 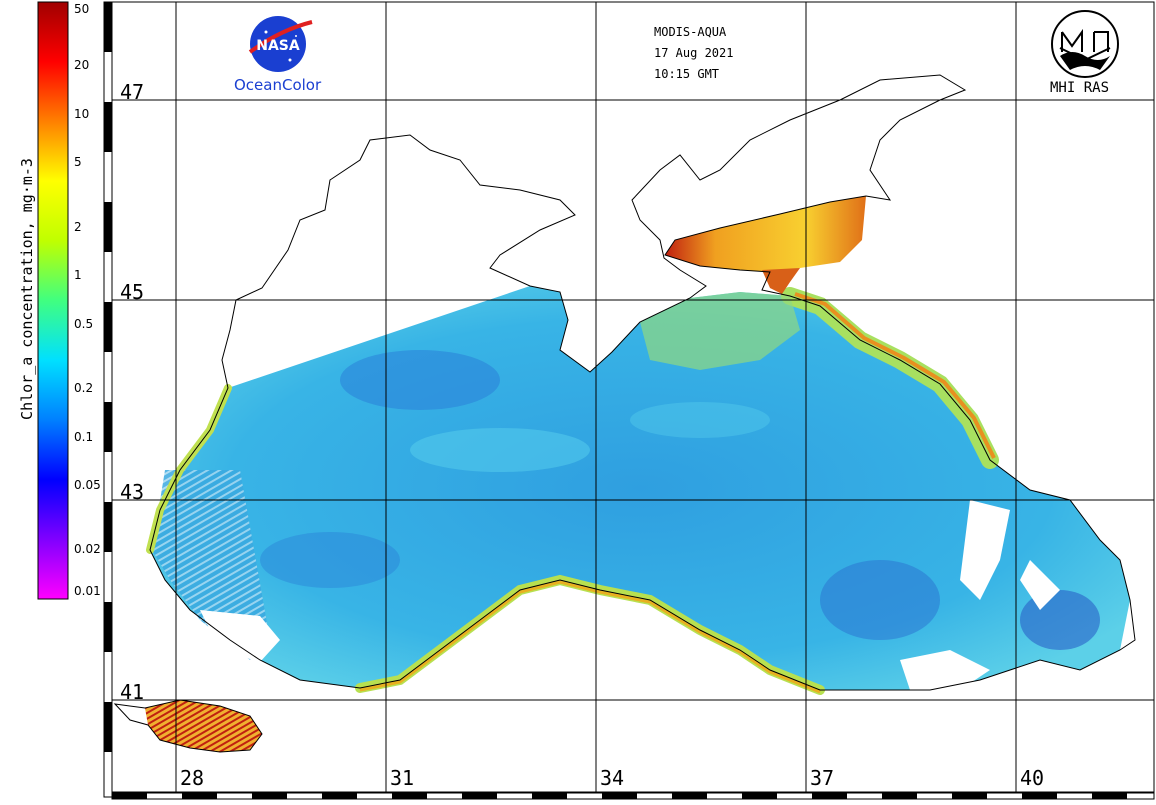 I want to click on acquisition-date: 17 Aug 2021, so click(x=694, y=53).